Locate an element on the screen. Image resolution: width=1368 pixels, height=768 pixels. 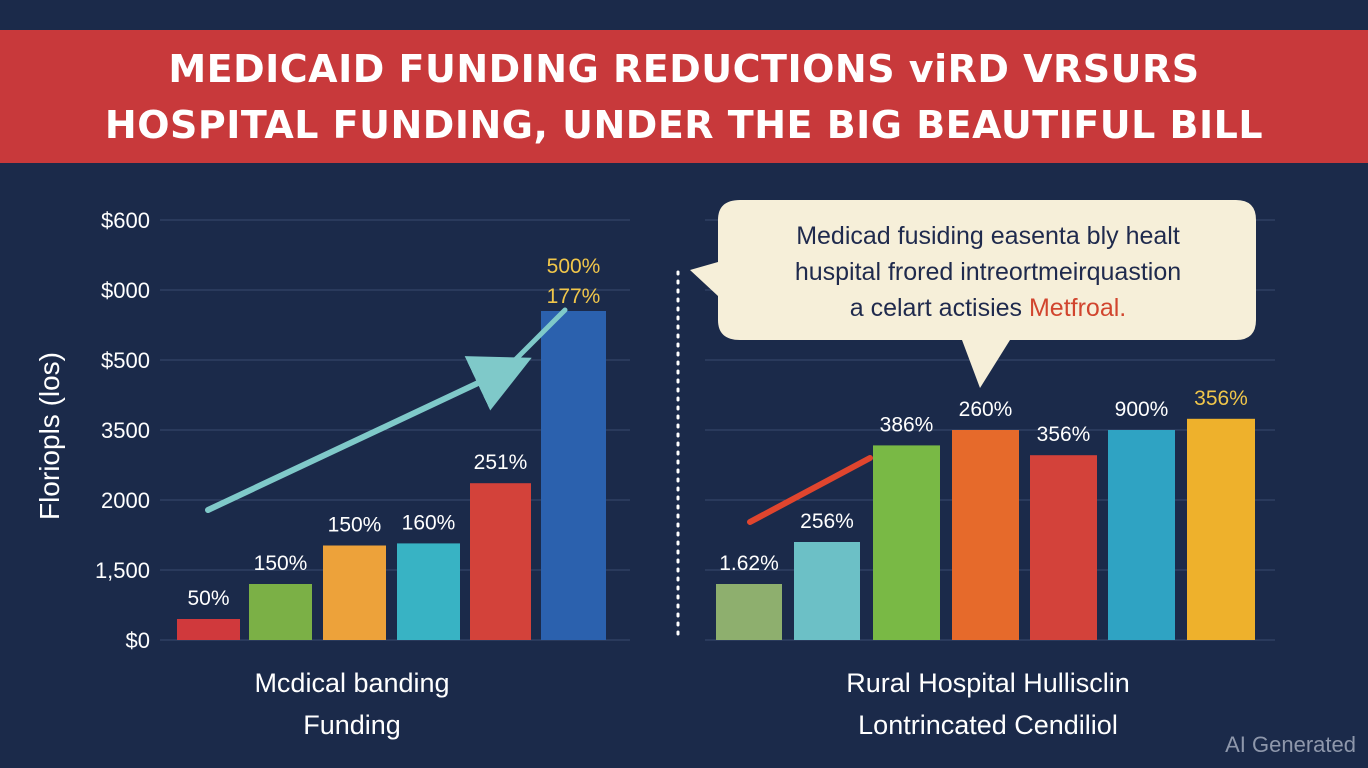
left-bar-label: 500% is located at coordinates (574, 266).